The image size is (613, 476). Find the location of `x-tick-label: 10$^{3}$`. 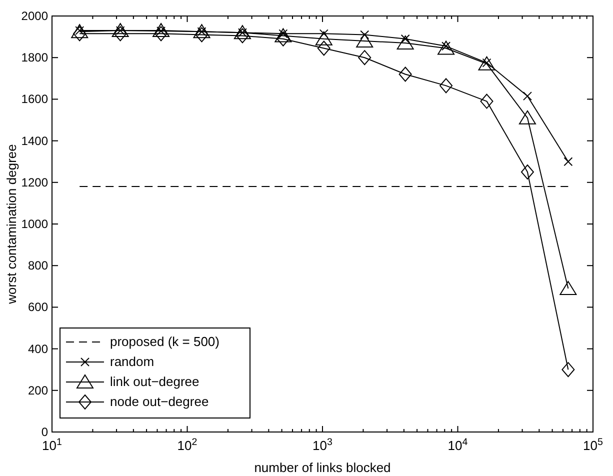

x-tick-label: 10$^{3}$ is located at coordinates (322, 444).